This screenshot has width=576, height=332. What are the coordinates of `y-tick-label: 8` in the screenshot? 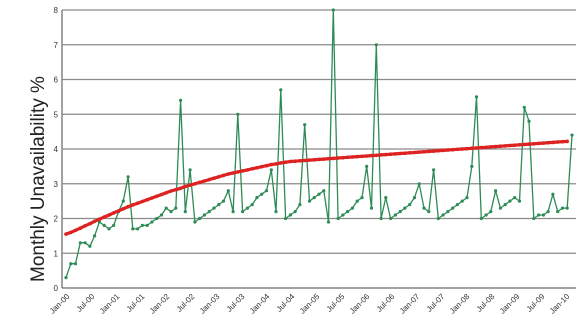 It's located at (56, 10).